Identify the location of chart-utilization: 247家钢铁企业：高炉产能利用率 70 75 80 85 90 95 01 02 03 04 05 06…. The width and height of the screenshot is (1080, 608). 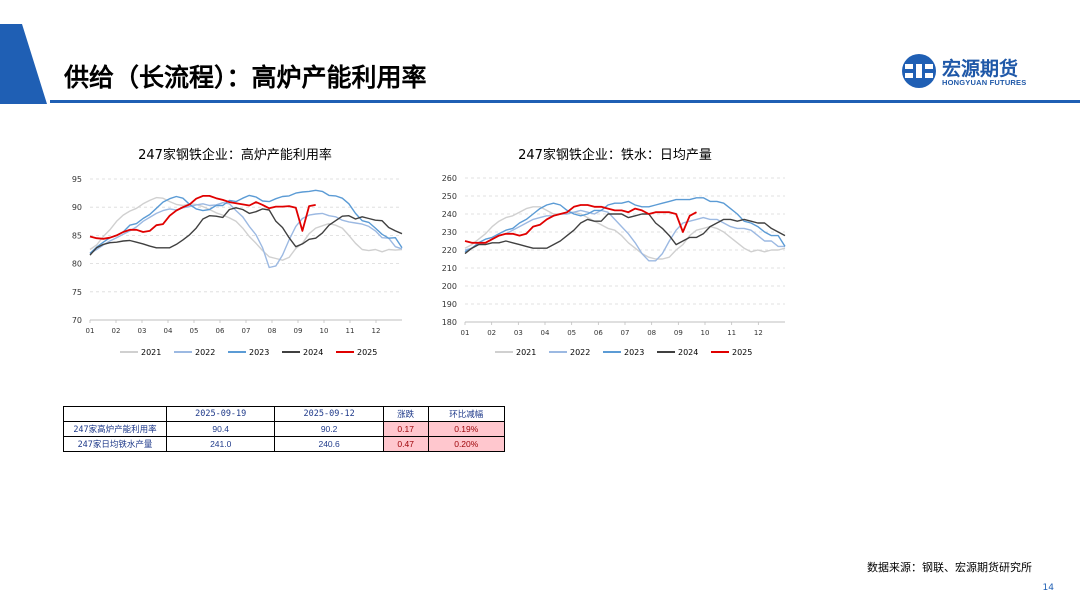
(235, 257).